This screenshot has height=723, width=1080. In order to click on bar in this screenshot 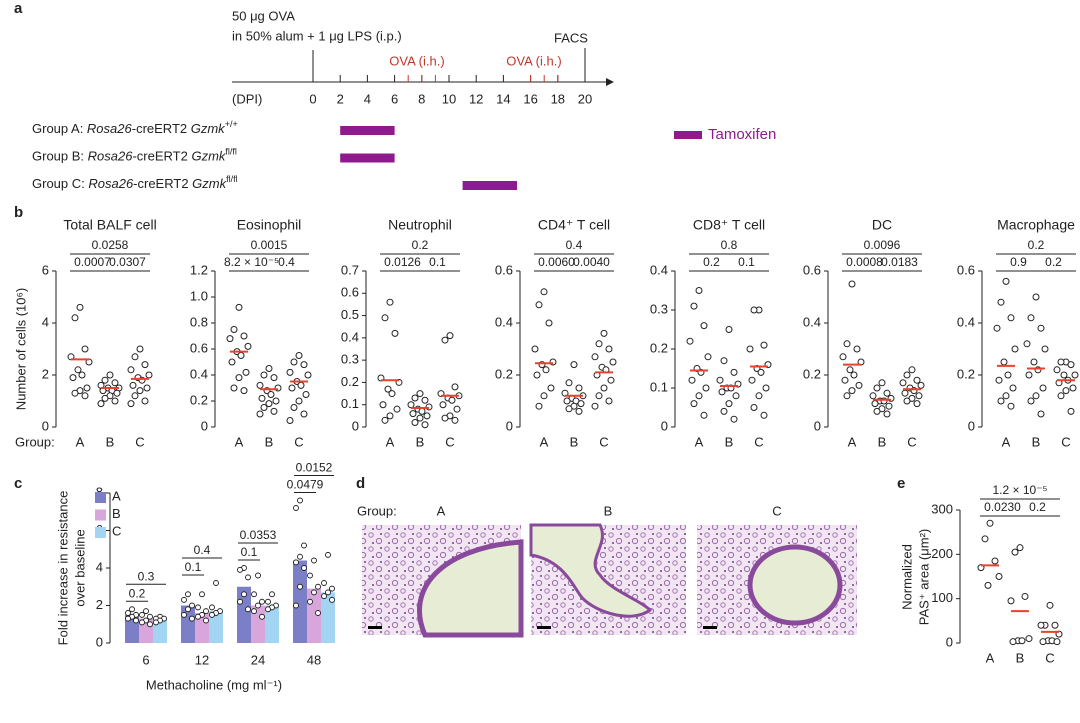, I will do `click(328, 617)`.